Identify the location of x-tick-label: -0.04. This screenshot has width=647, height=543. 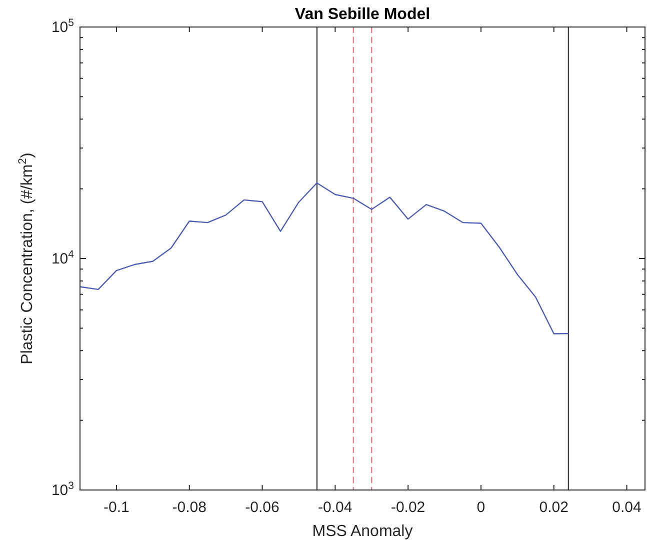
(335, 507).